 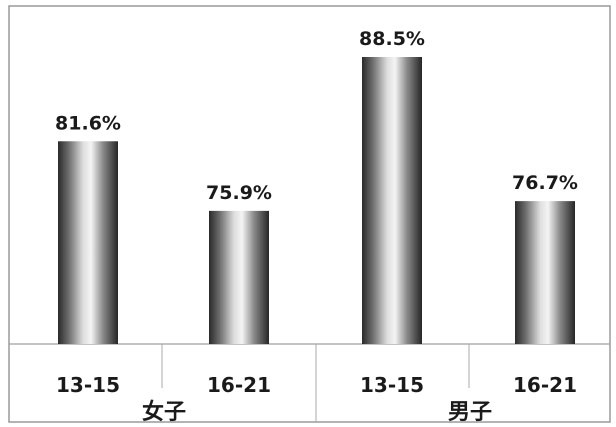 I want to click on data-label: 75.9%, so click(x=239, y=193).